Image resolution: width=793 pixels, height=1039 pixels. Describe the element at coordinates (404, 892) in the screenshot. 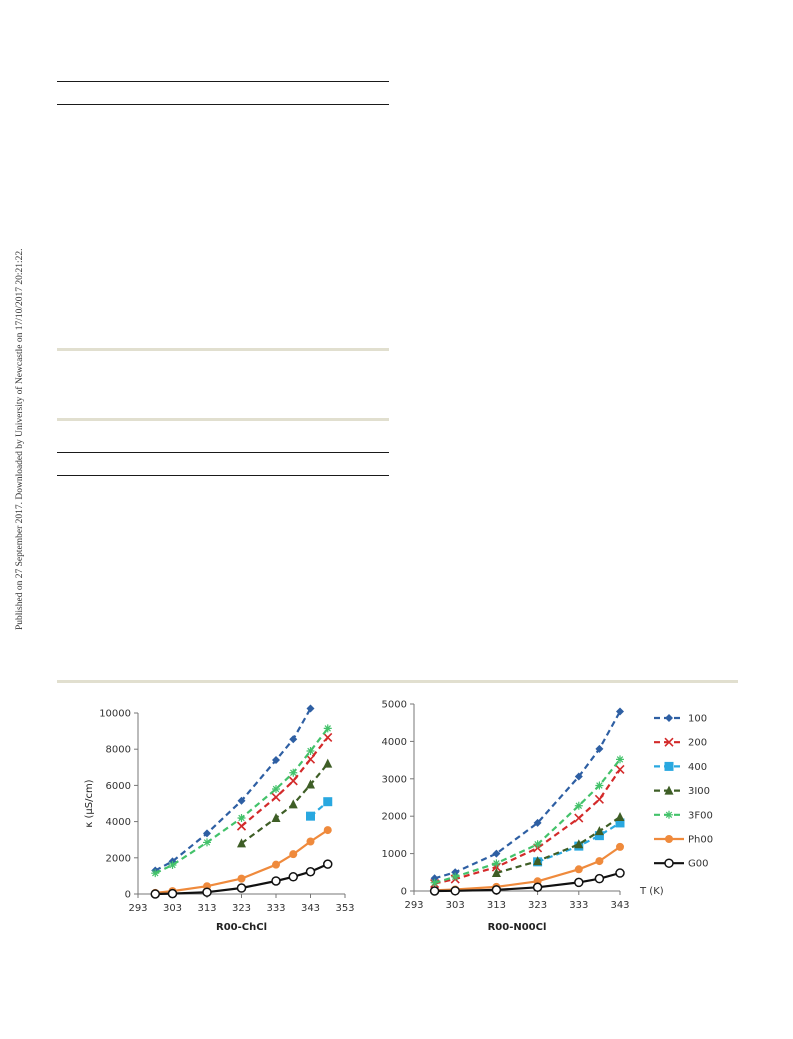

I see `y-tick-label: 0` at that location.